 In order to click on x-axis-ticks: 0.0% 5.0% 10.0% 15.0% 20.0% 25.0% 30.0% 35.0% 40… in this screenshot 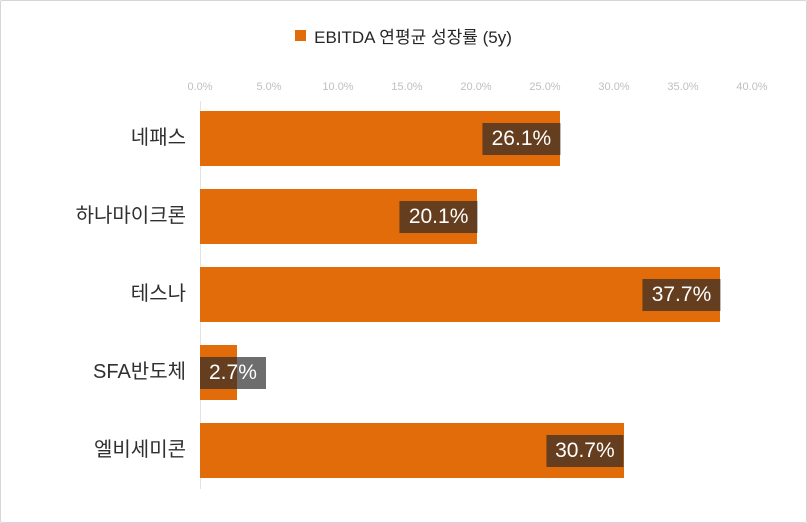, I will do `click(477, 88)`.